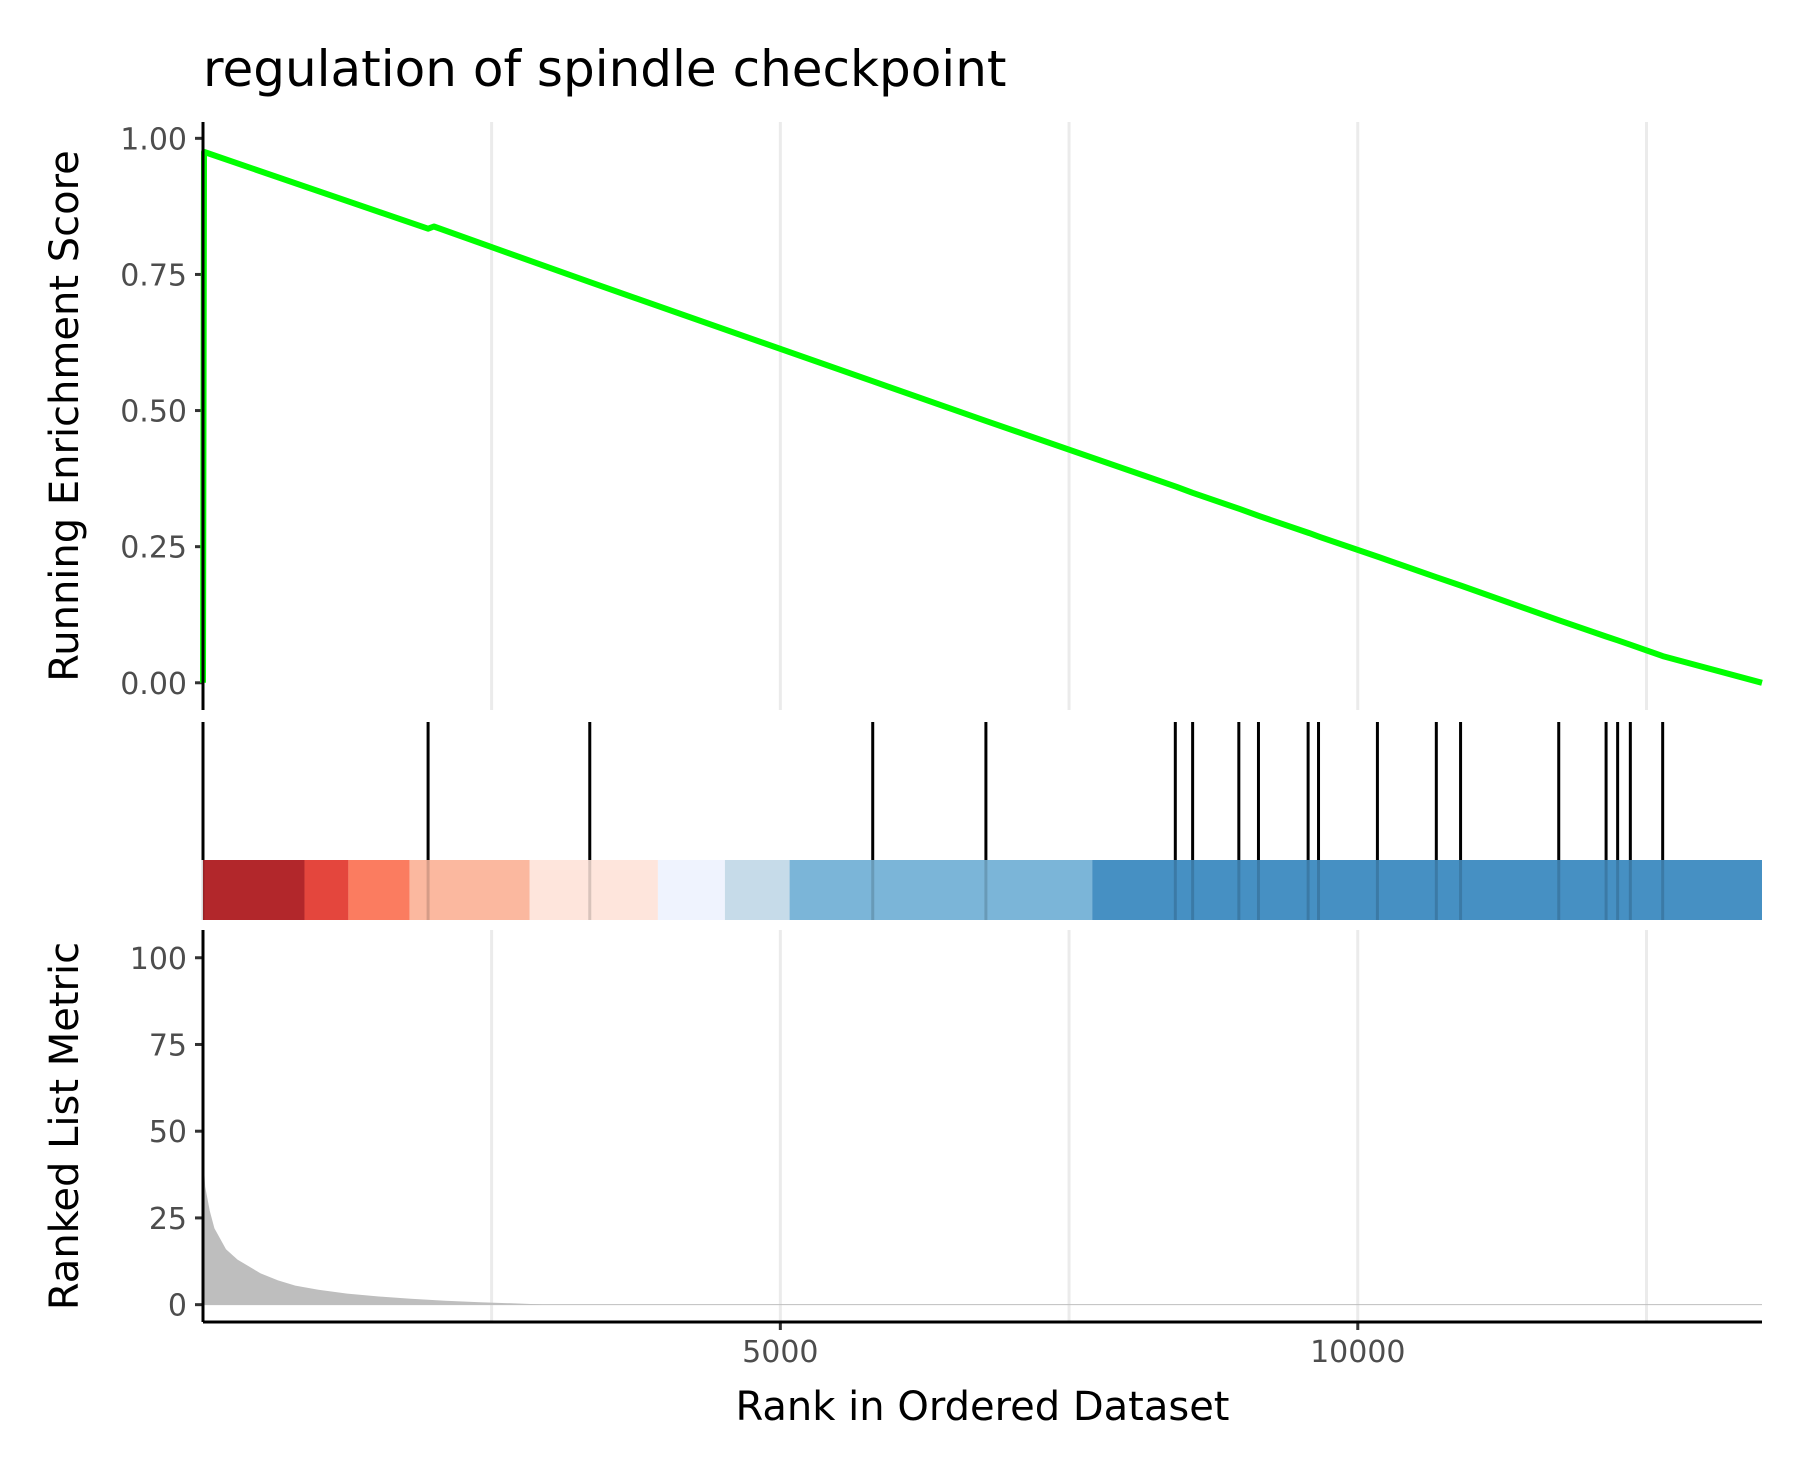  Describe the element at coordinates (65, 1126) in the screenshot. I see `metric-y-axis-title: Ranked List Metric` at that location.